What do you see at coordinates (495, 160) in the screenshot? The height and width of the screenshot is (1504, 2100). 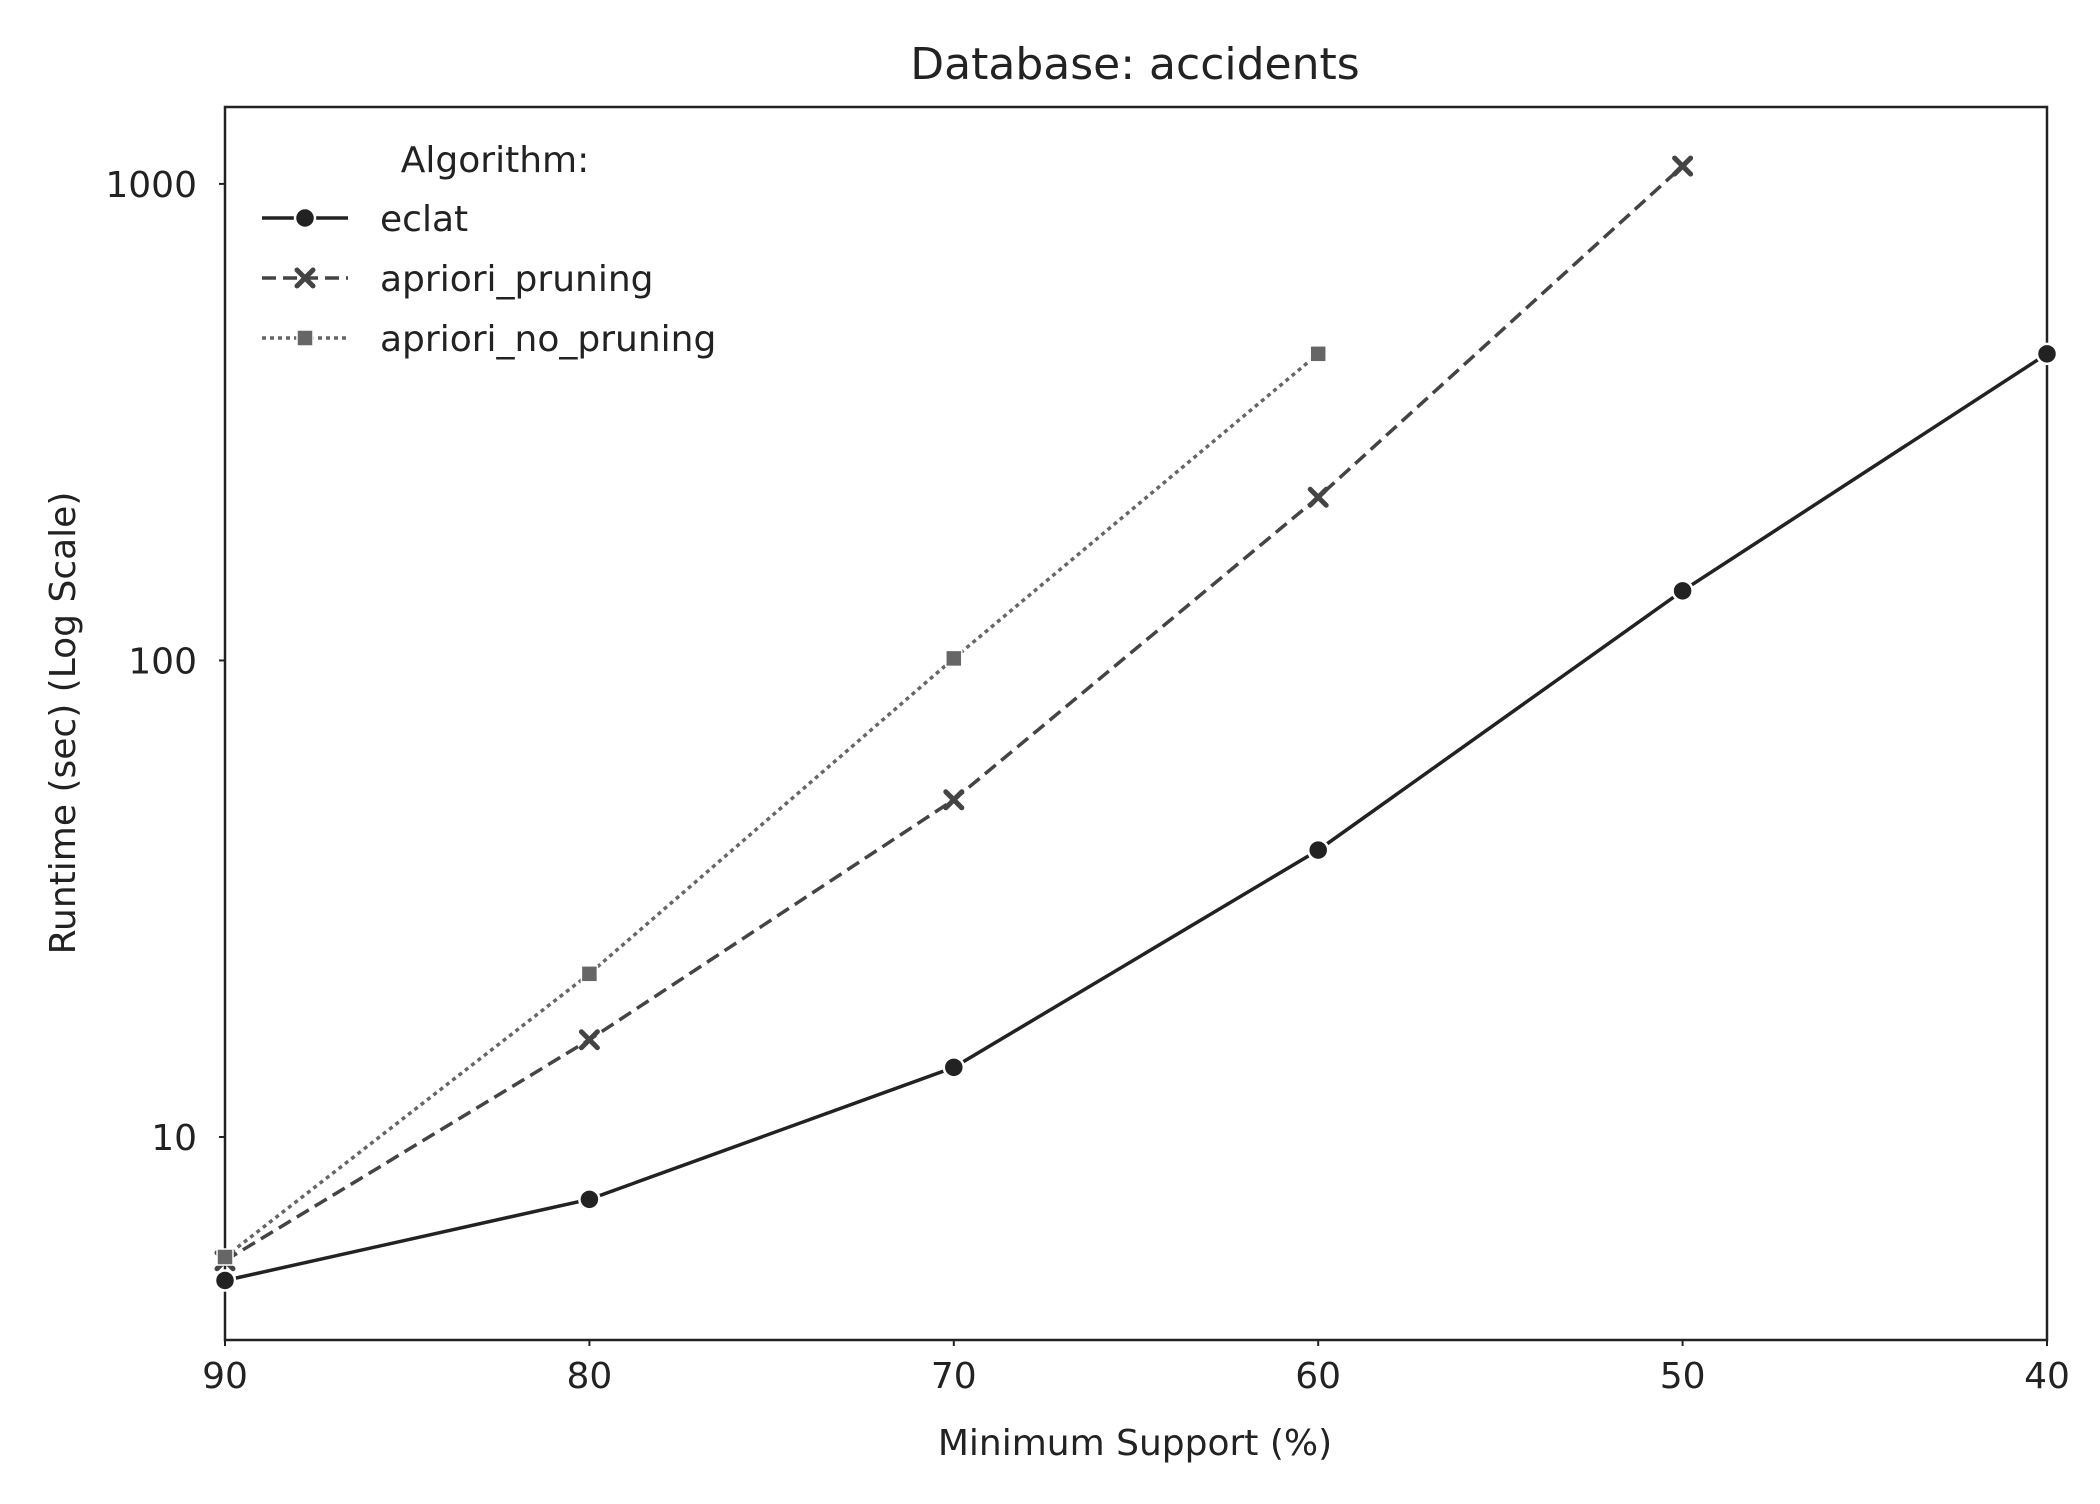 I see `legend-title: Algorithm:` at bounding box center [495, 160].